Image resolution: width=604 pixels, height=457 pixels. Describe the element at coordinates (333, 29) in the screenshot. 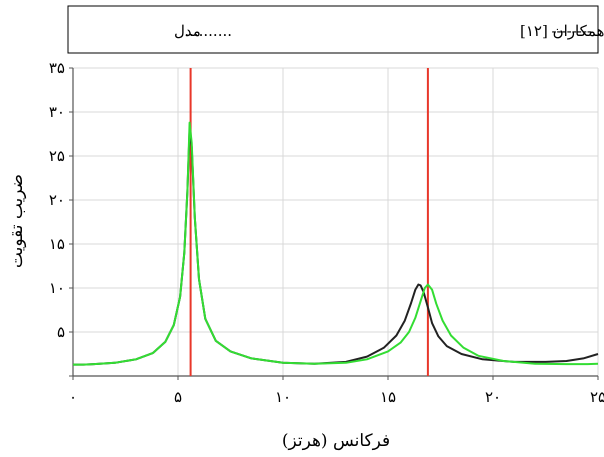

I see `legend-box` at that location.